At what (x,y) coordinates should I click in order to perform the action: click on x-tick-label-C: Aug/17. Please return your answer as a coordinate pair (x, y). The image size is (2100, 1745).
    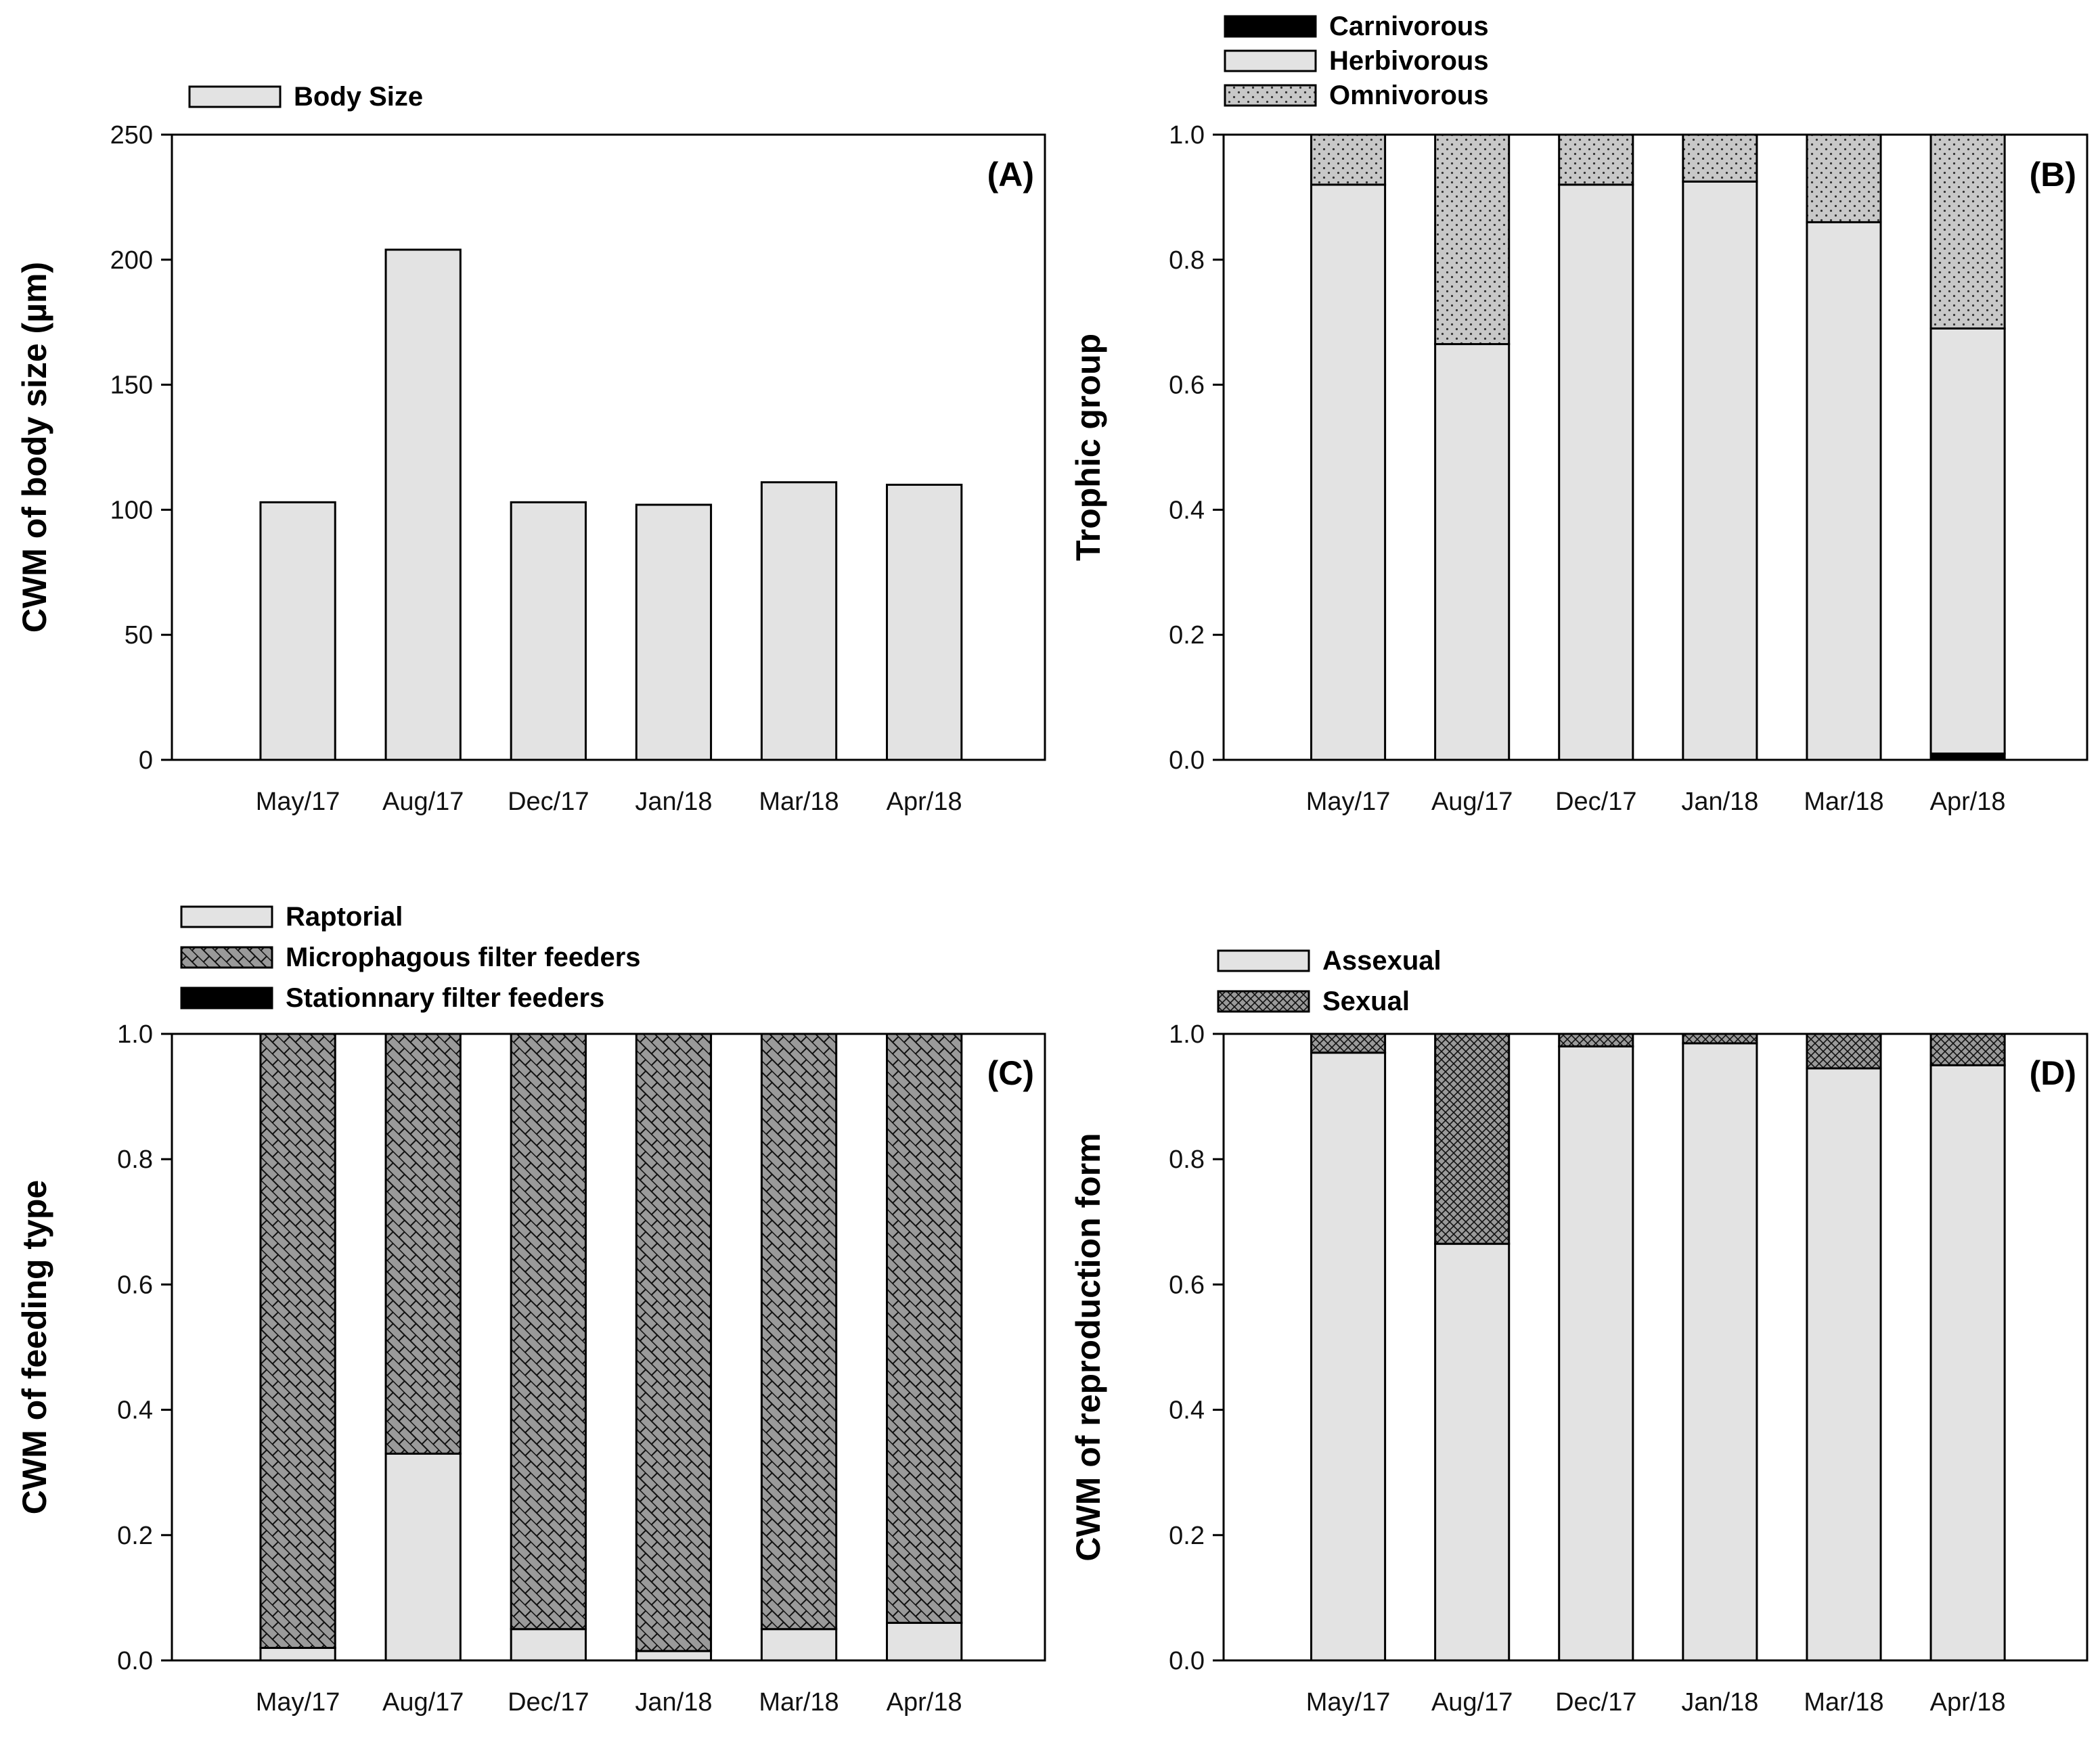
    Looking at the image, I should click on (423, 1703).